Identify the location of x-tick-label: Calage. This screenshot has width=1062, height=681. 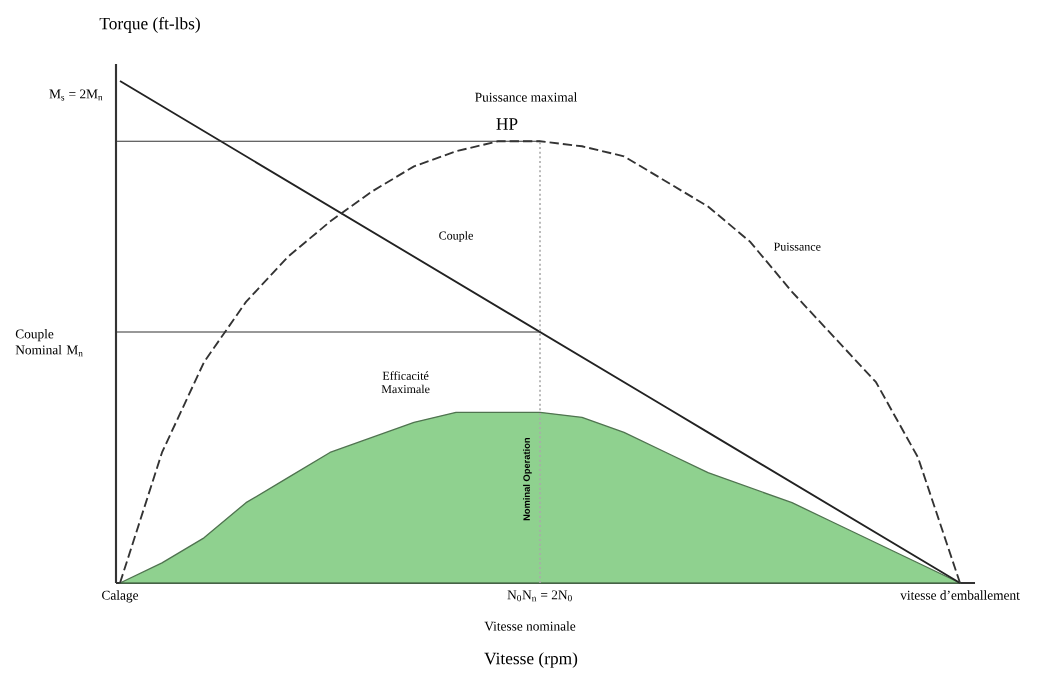
(120, 596).